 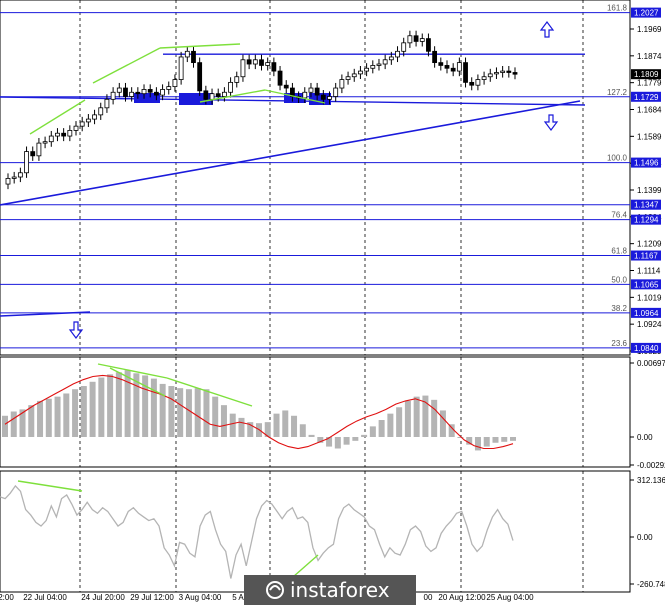 What do you see at coordinates (651, 363) in the screenshot?
I see `macd-tick-label: 0.00697` at bounding box center [651, 363].